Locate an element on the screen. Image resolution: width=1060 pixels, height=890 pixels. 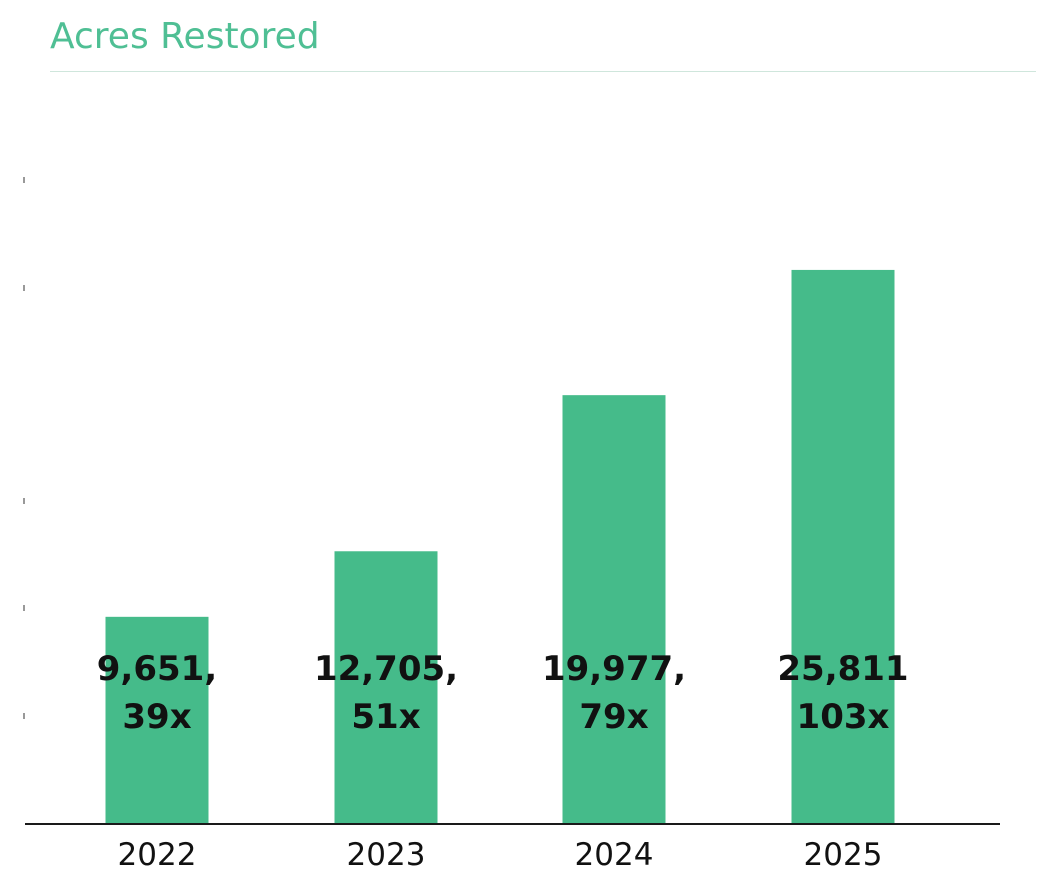
bar-2022 is located at coordinates (157, 720).